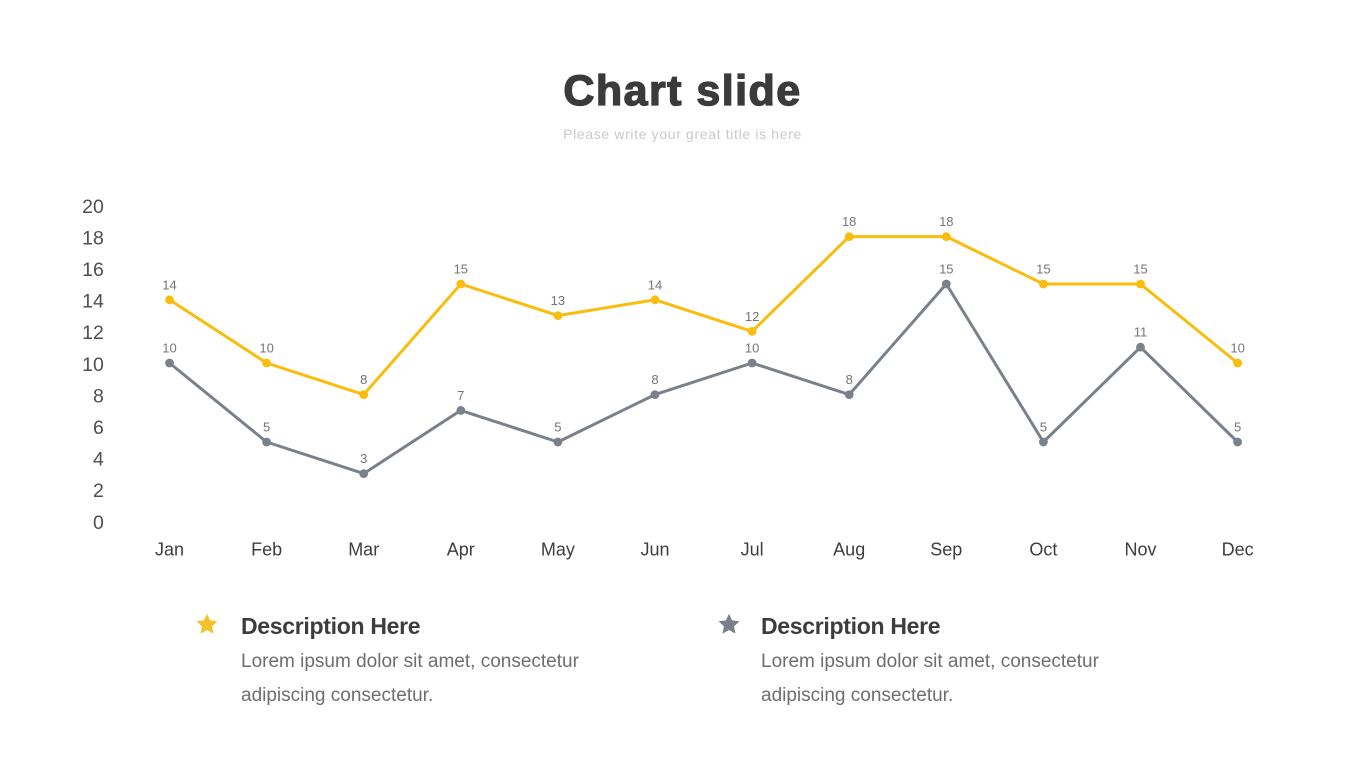  I want to click on svg-text: 2, so click(98, 491).